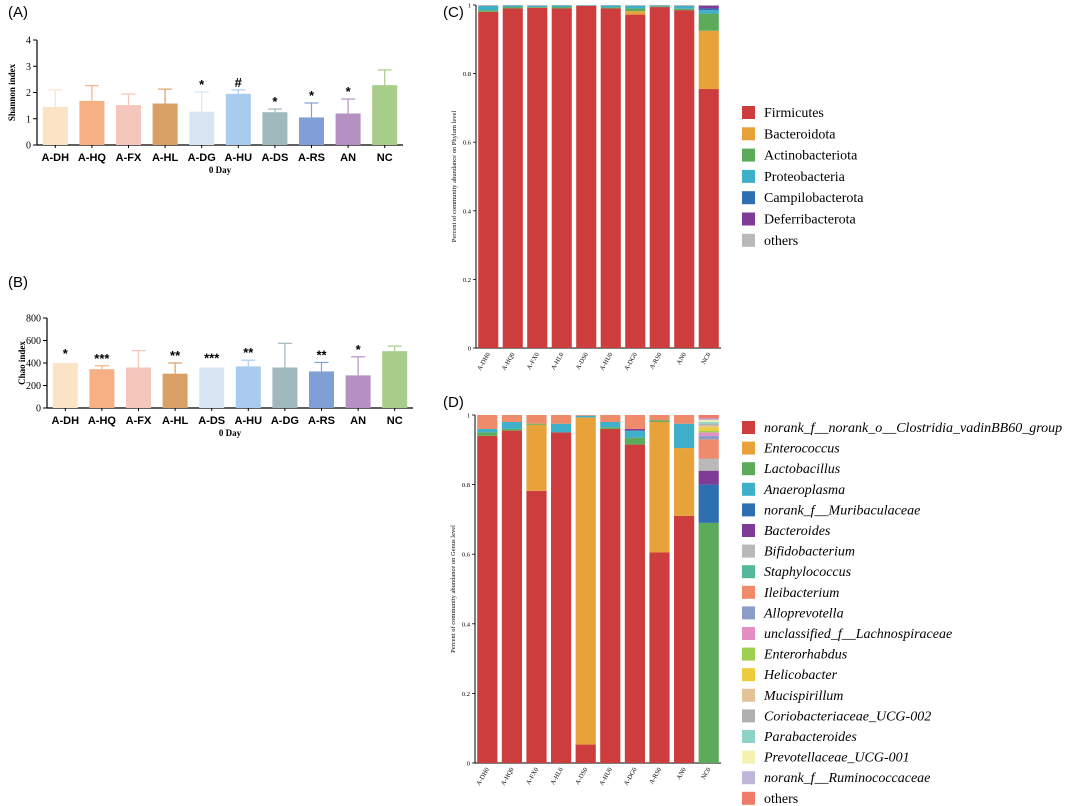 This screenshot has width=1065, height=806. What do you see at coordinates (800, 675) in the screenshot?
I see `legend-label: Helicobacter` at bounding box center [800, 675].